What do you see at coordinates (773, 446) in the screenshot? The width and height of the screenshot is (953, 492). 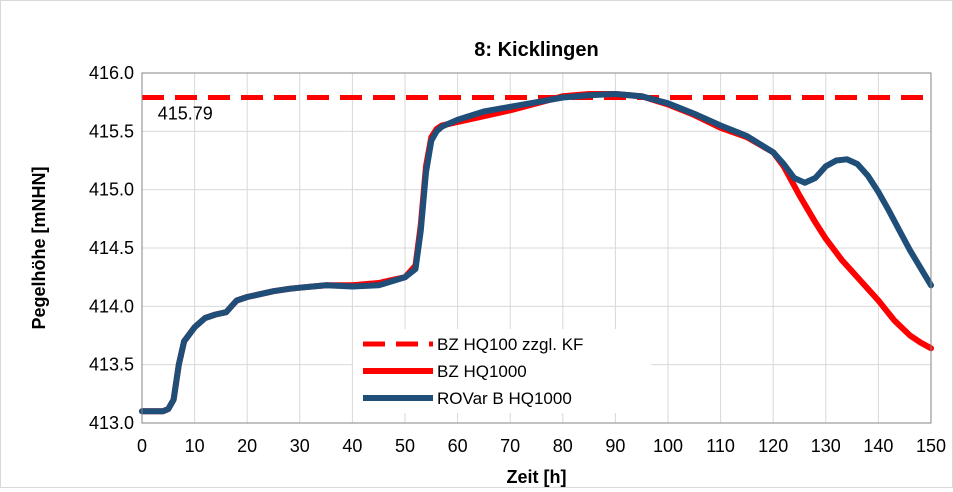 I see `x-tick-label: 120` at bounding box center [773, 446].